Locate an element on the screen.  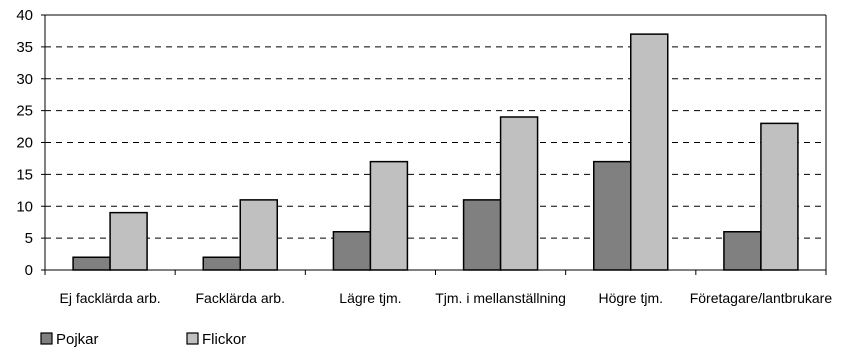
legend-label: Pojkar is located at coordinates (77, 339).